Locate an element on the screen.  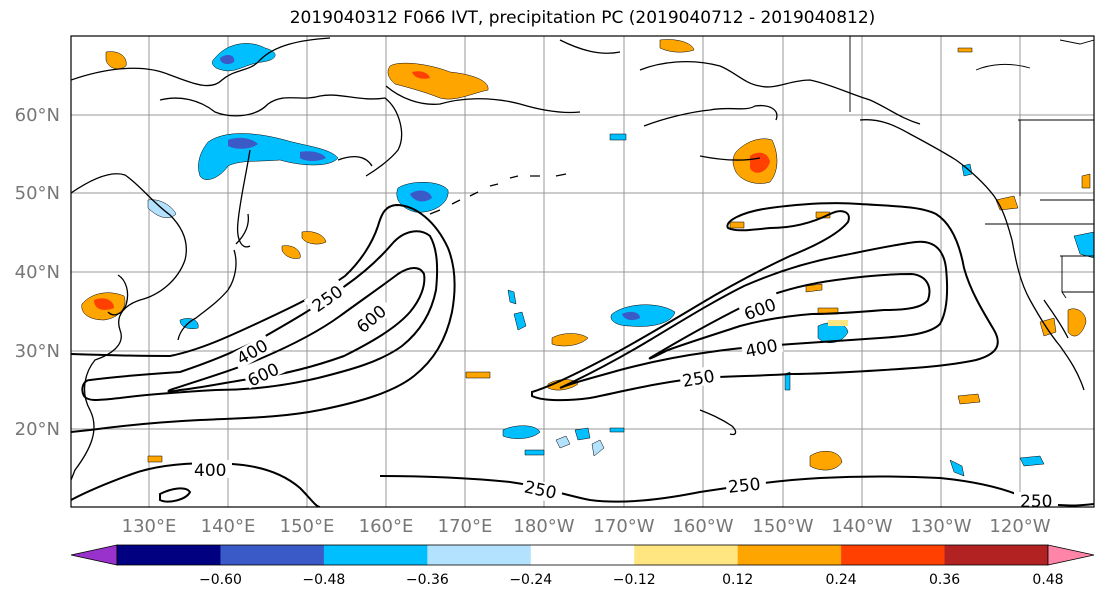
colorbar-label: 0.12 is located at coordinates (737, 580).